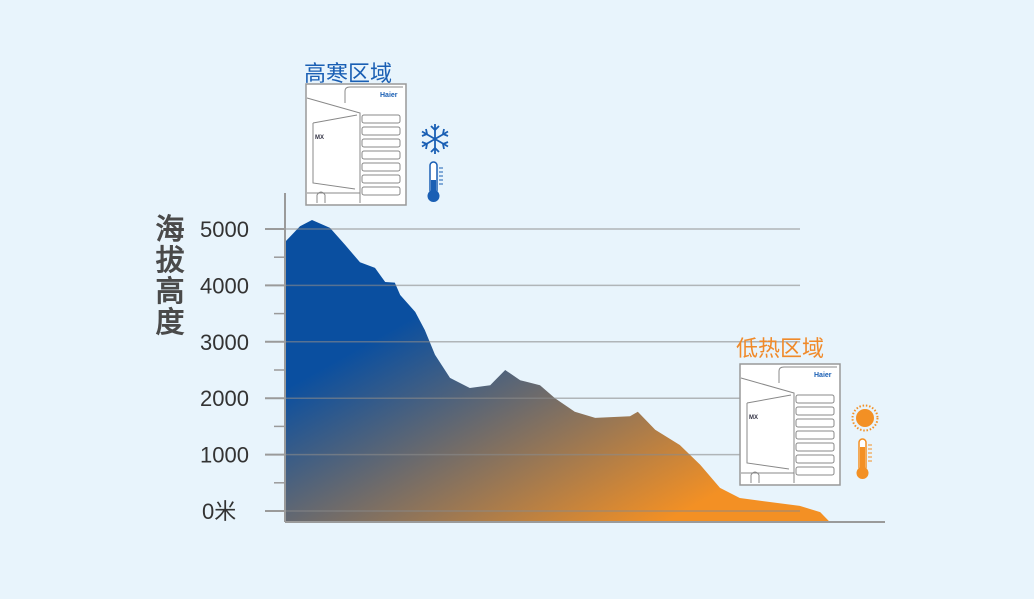  Describe the element at coordinates (865, 418) in the screenshot. I see `sun-icon` at that location.